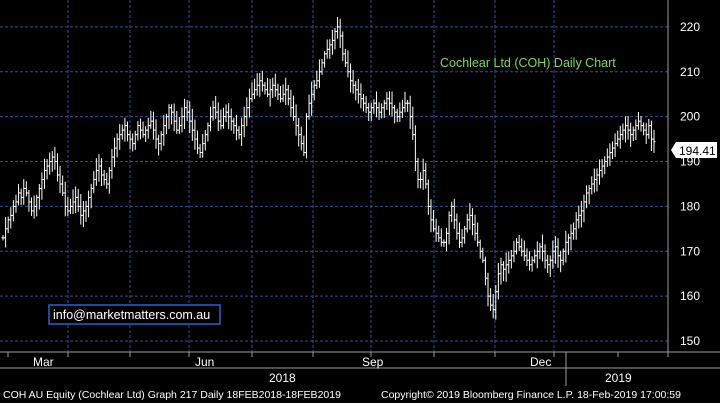  Describe the element at coordinates (690, 27) in the screenshot. I see `y-tick-label: 220` at that location.